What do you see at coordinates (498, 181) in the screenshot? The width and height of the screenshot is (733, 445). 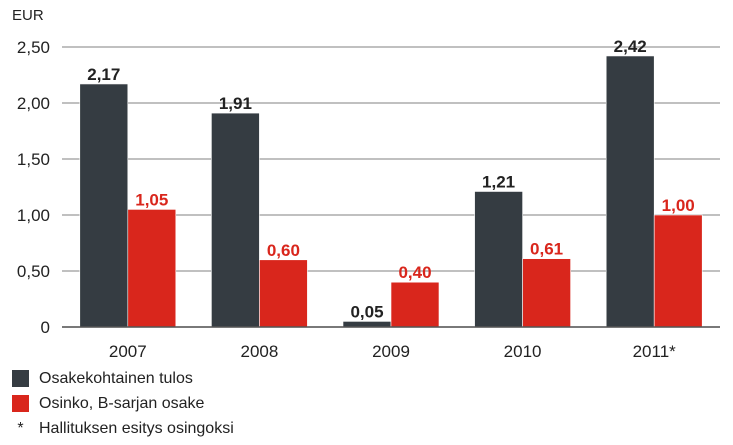 I see `data-label-eps: 1,21` at bounding box center [498, 181].